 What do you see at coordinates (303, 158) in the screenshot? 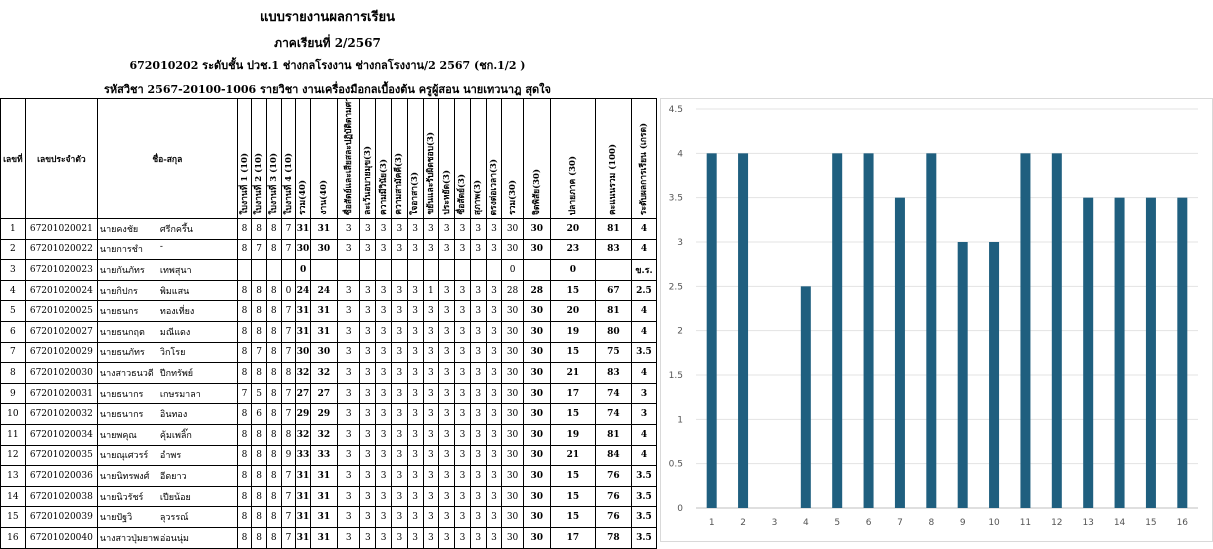
I see `col-sum40: รวม(40)` at bounding box center [303, 158].